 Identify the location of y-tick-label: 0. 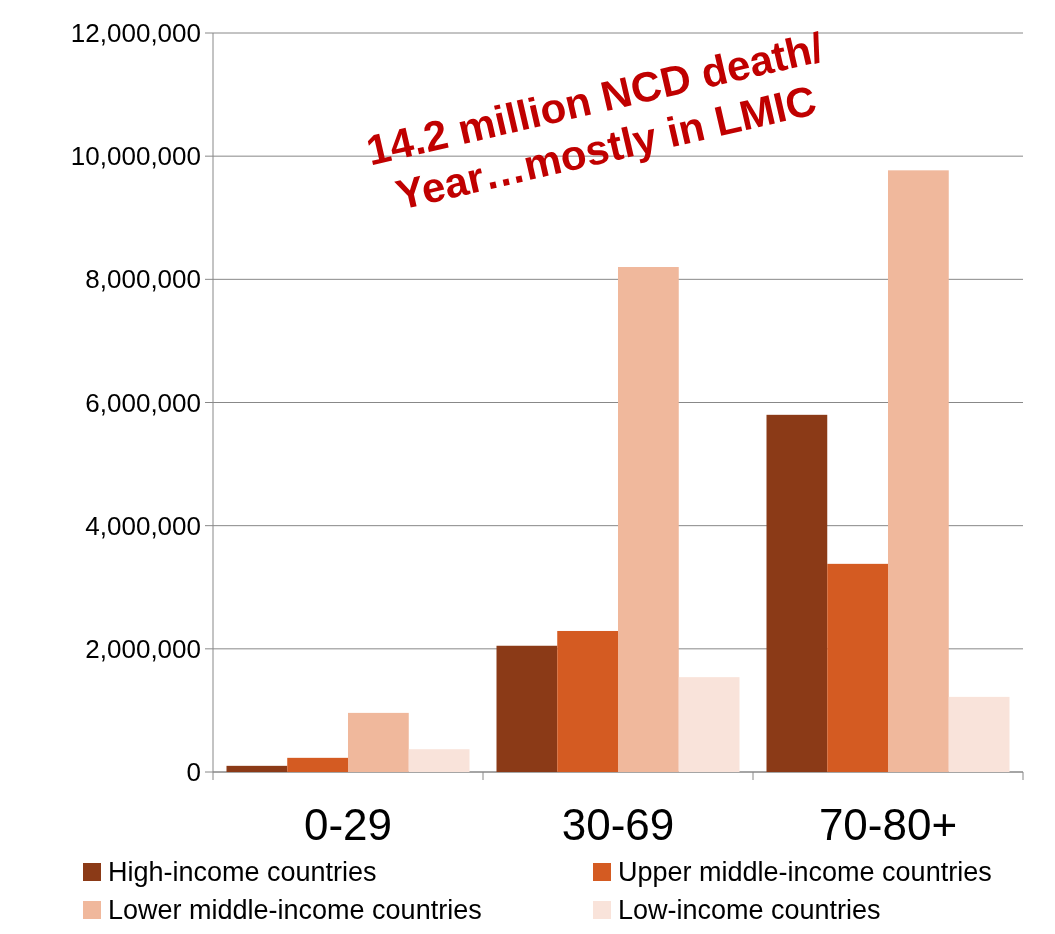
(193, 772).